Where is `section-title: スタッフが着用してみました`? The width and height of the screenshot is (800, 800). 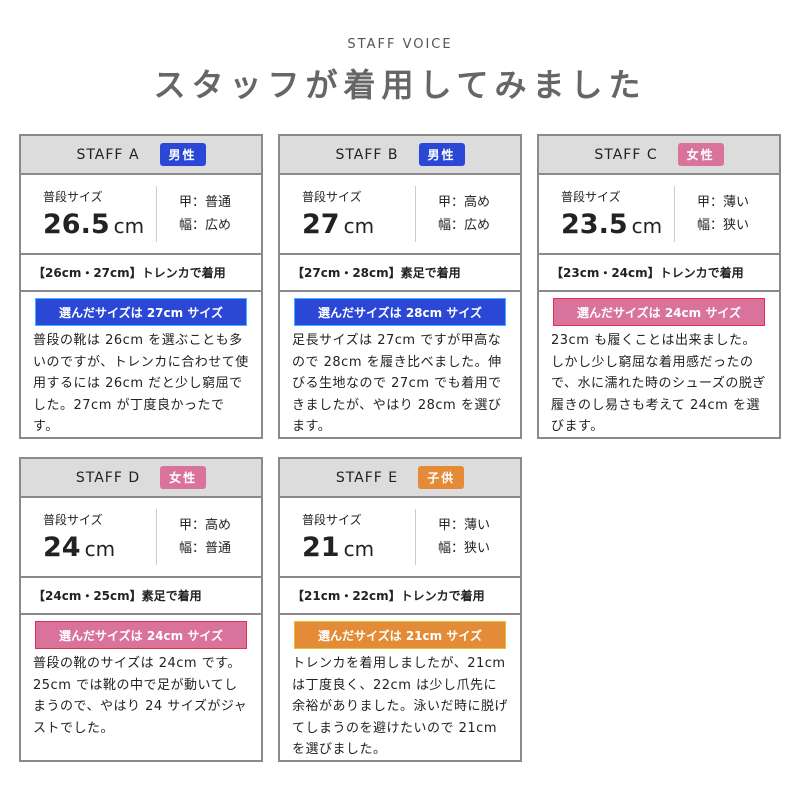 section-title: スタッフが着用してみました is located at coordinates (400, 85).